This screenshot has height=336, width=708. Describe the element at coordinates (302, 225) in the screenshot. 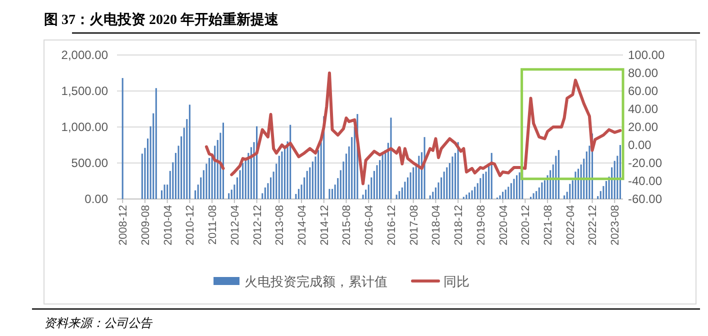

I see `x-tick-label: 2014-04` at that location.